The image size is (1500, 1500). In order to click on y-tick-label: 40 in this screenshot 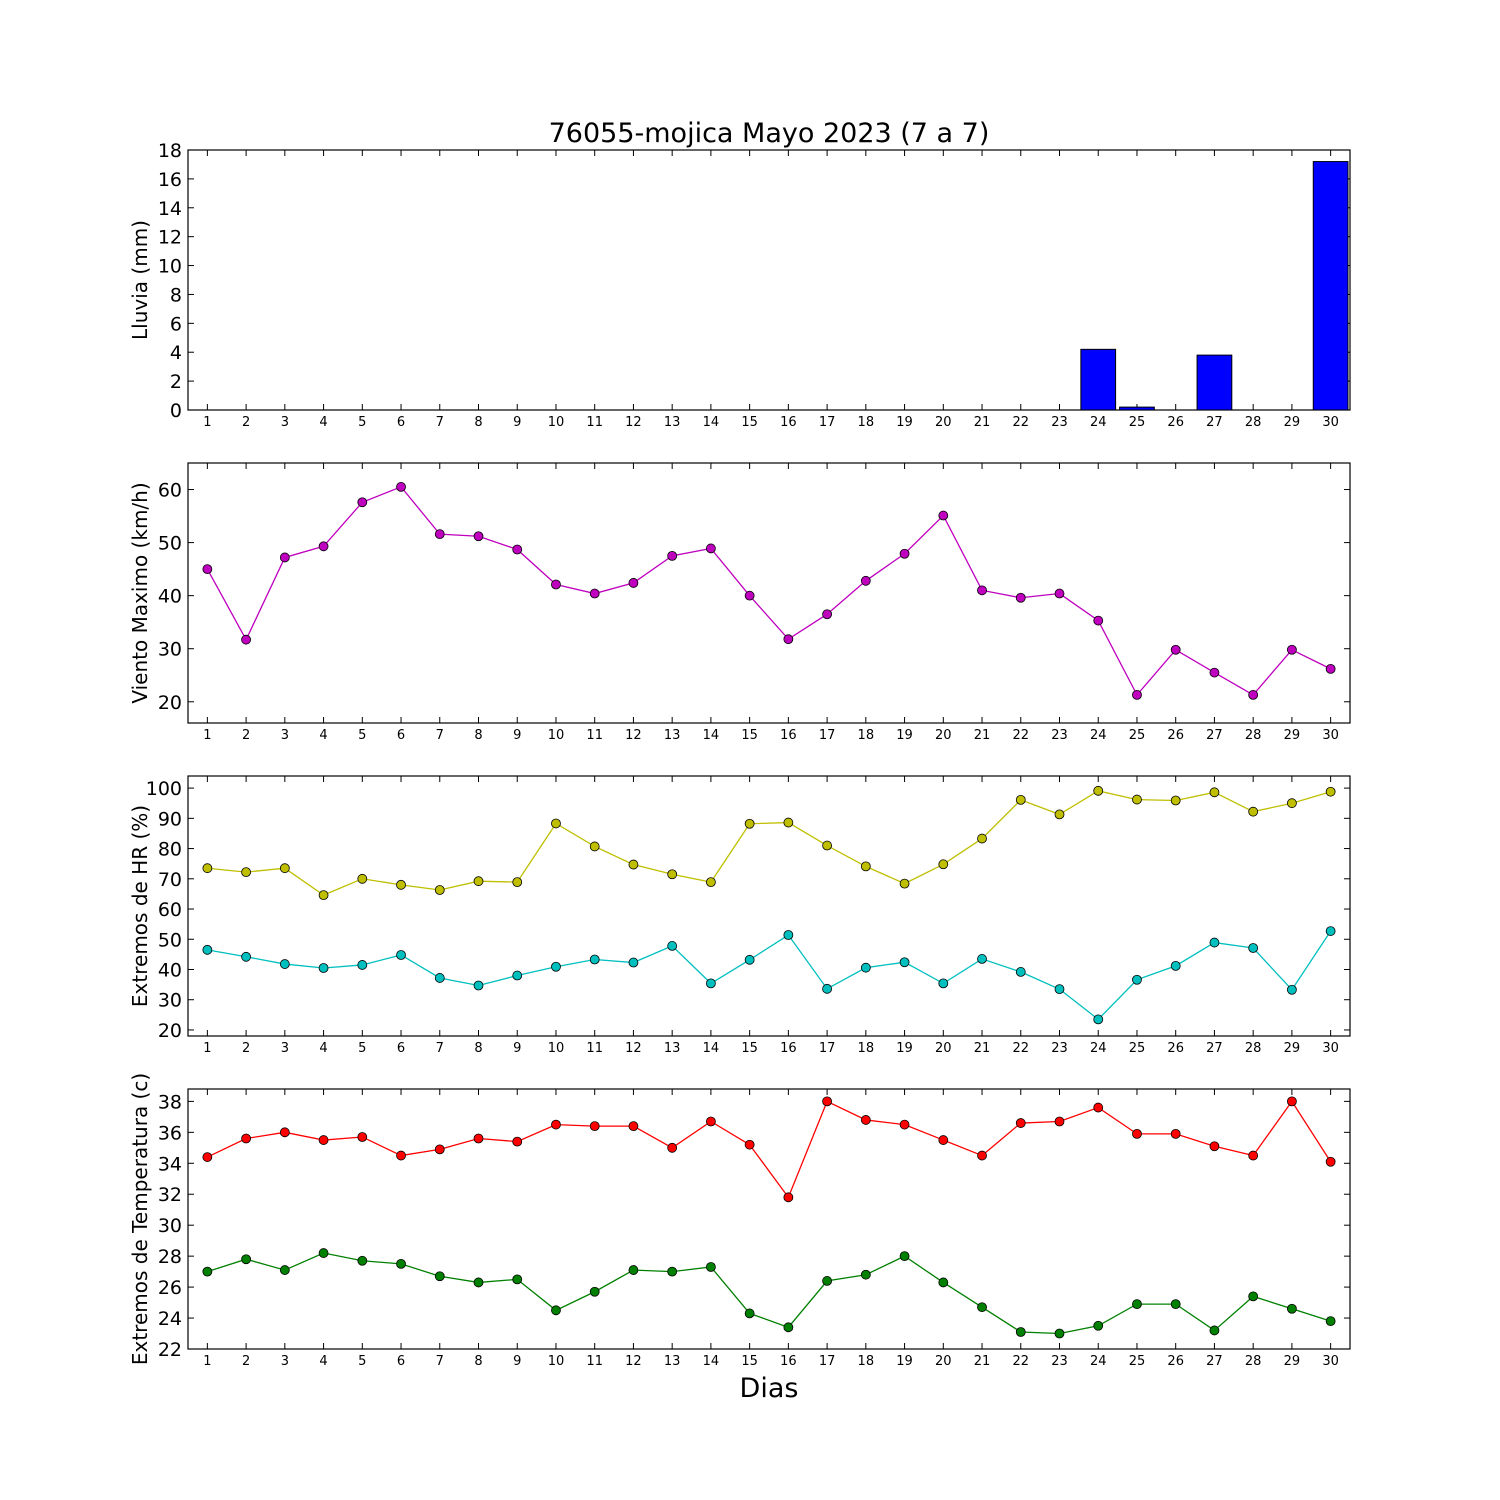, I will do `click(170, 597)`.